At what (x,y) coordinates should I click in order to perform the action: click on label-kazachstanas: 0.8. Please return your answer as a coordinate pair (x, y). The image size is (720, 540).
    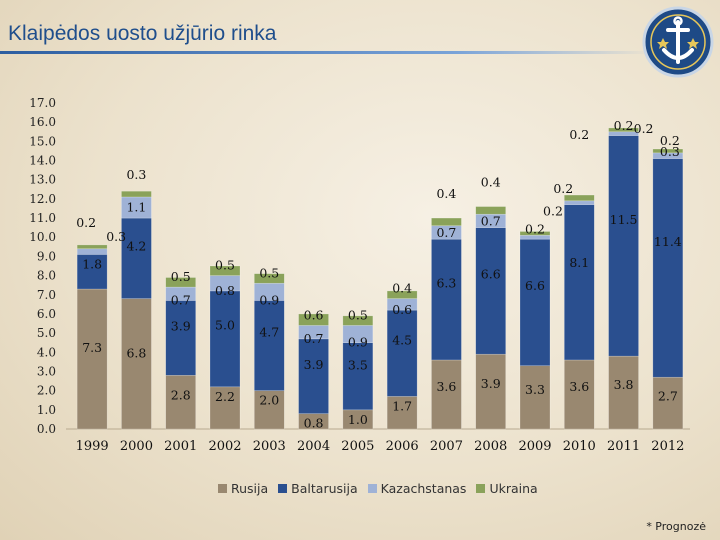
    Looking at the image, I should click on (225, 290).